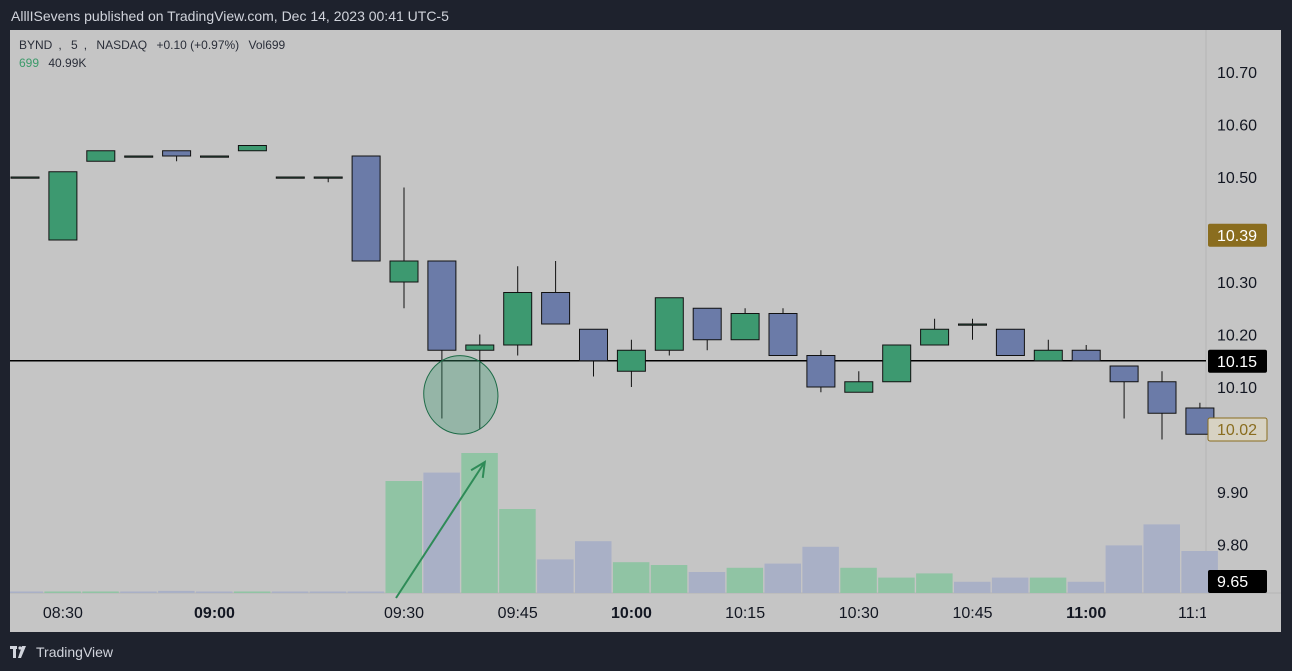 The width and height of the screenshot is (1292, 671). Describe the element at coordinates (29, 63) in the screenshot. I see `volume-green-value: 699` at that location.